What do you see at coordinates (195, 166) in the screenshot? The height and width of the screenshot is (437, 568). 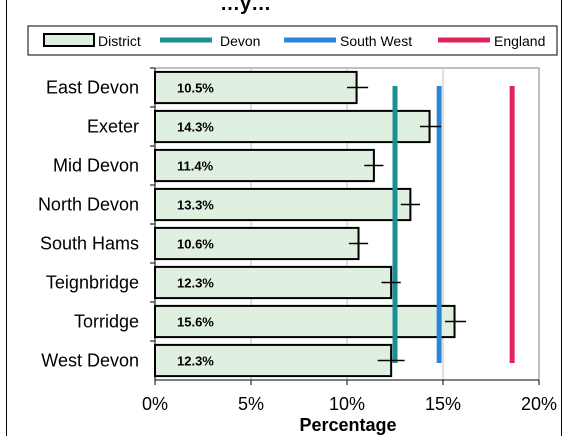 I see `data-label: 11.4%` at bounding box center [195, 166].